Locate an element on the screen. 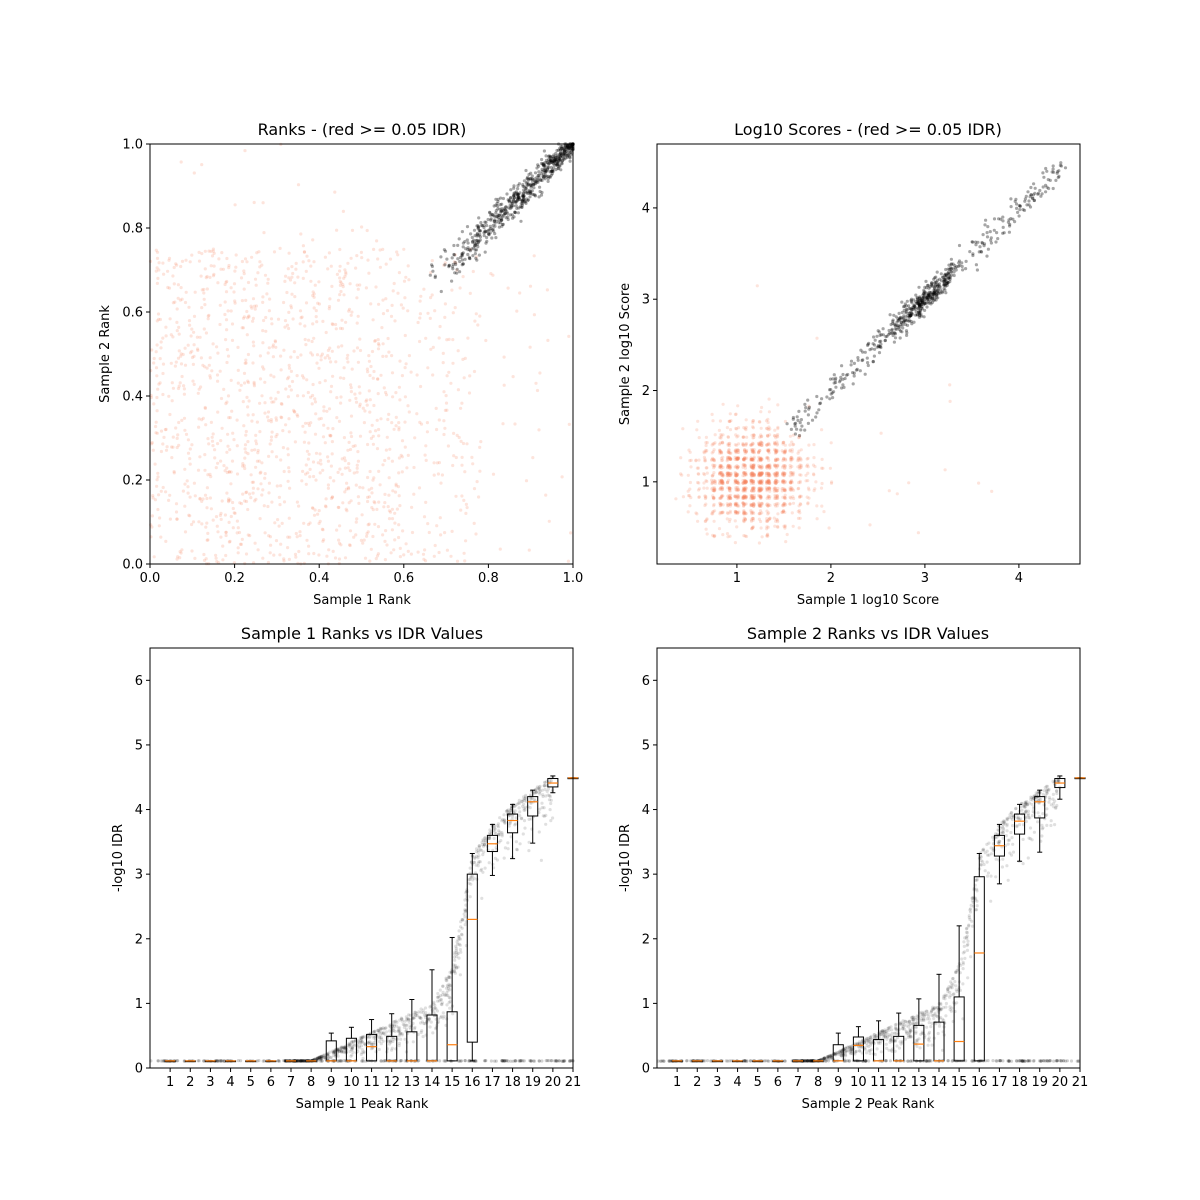 The width and height of the screenshot is (1200, 1200). y-tick-label: 1 is located at coordinates (646, 482).